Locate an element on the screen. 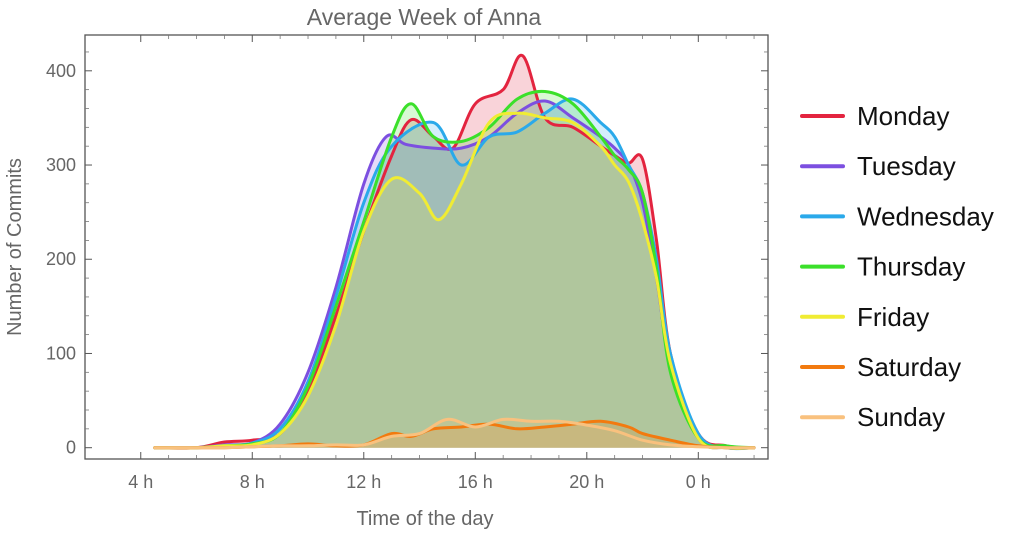 The width and height of the screenshot is (1021, 535). legend-label-saturday: Saturday is located at coordinates (909, 367).